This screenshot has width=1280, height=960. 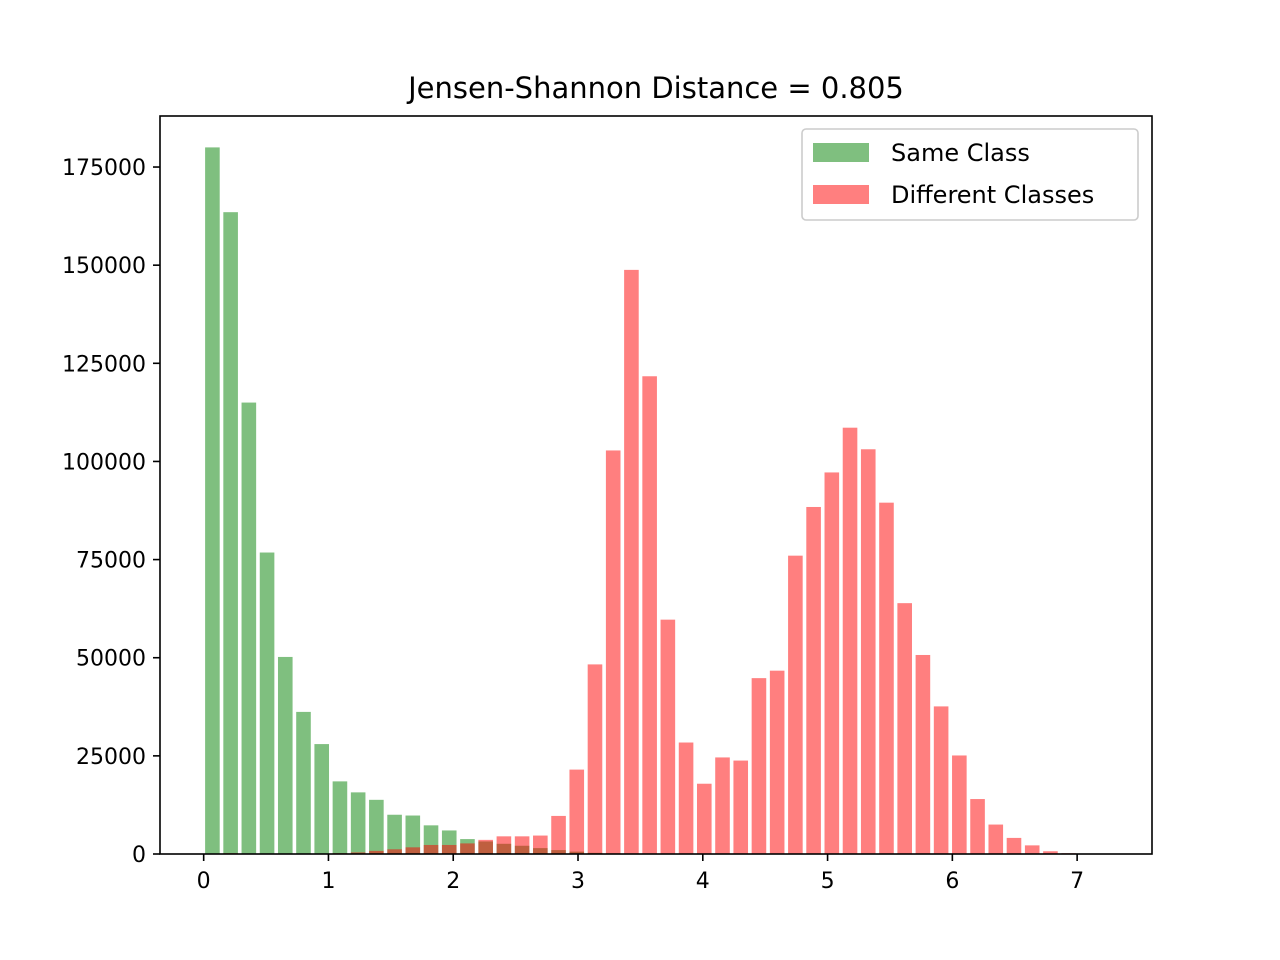 I want to click on legend-box, so click(x=970, y=174).